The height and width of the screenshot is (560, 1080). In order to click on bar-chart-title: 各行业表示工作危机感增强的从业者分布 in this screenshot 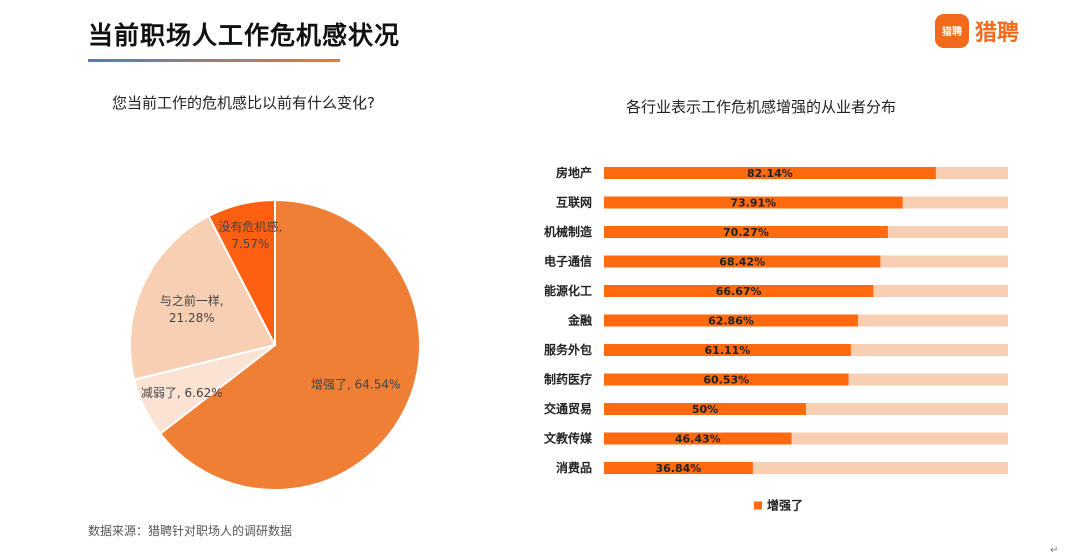, I will do `click(761, 107)`.